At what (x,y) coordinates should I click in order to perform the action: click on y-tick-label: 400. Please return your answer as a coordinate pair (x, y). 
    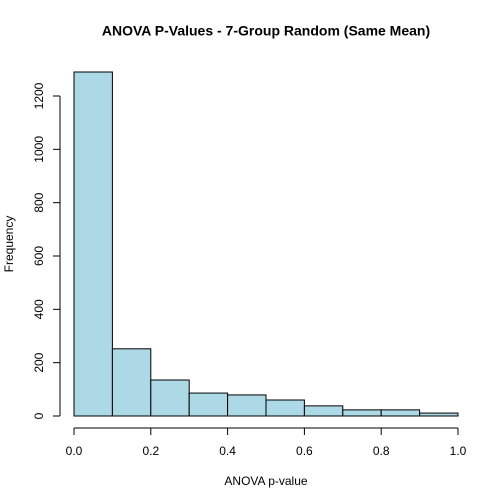
    Looking at the image, I should click on (39, 309).